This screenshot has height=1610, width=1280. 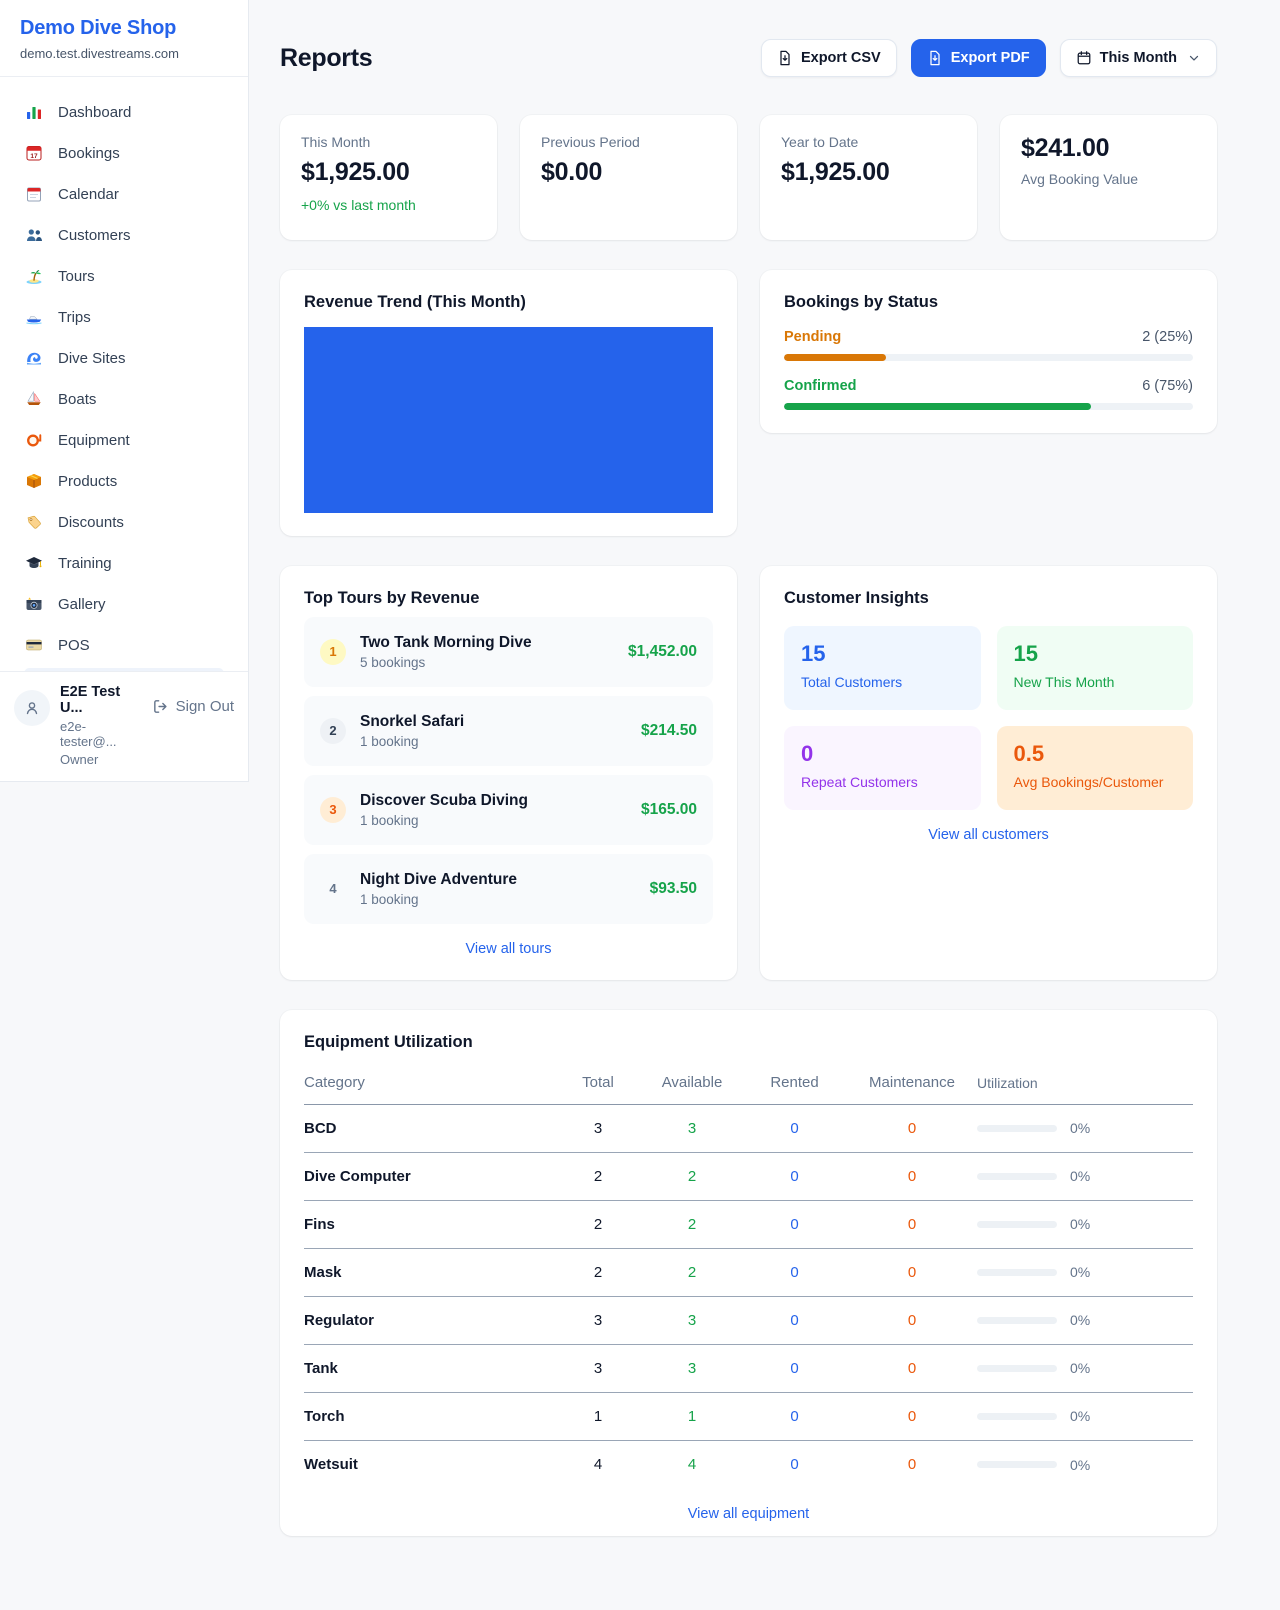 I want to click on rank-badge: 3, so click(x=333, y=809).